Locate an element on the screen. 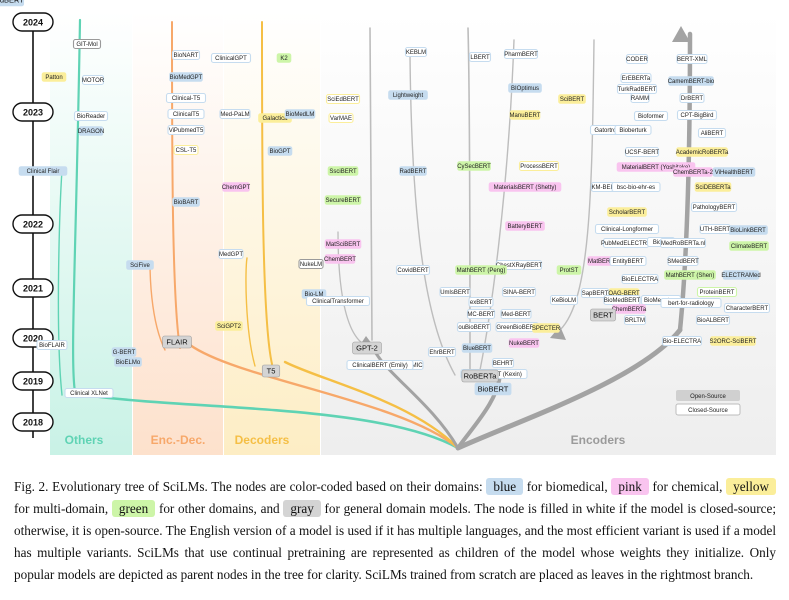  node-label: BioFLAIR is located at coordinates (52, 346).